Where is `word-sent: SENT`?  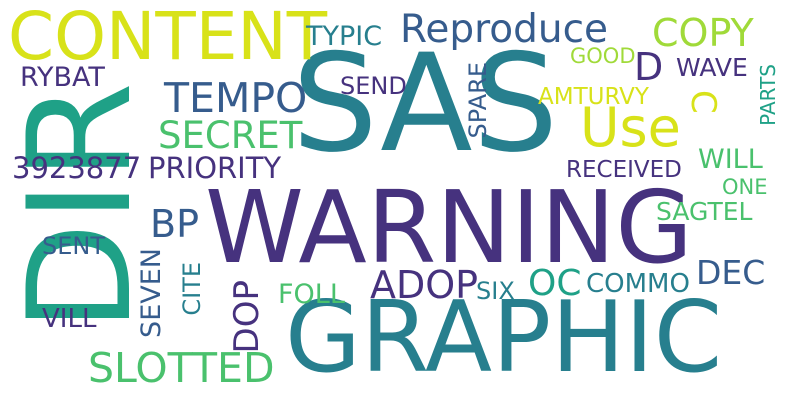 word-sent: SENT is located at coordinates (74, 246).